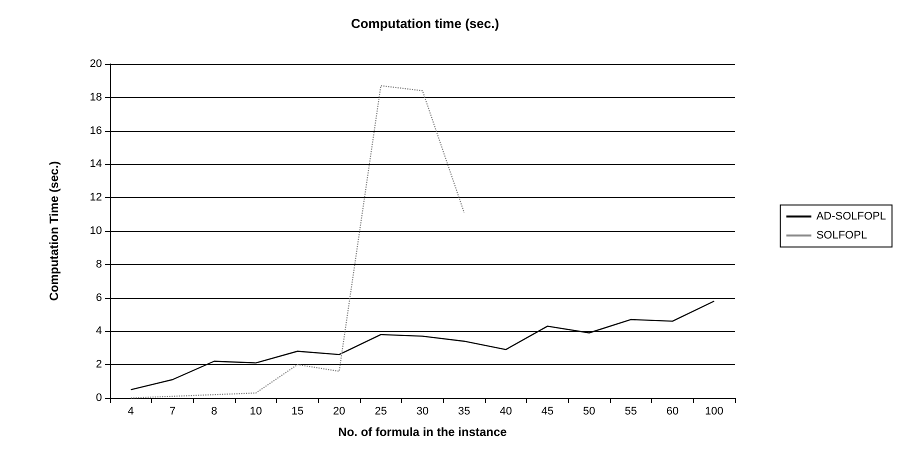 This screenshot has height=452, width=902. Describe the element at coordinates (842, 236) in the screenshot. I see `legend-label: SOLFOPL` at that location.